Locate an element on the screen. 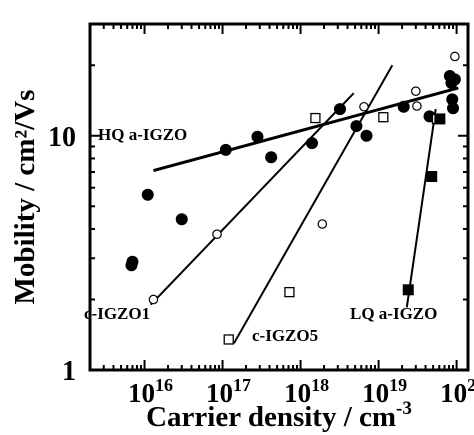  x-tick-label: 1020 is located at coordinates (457, 391).